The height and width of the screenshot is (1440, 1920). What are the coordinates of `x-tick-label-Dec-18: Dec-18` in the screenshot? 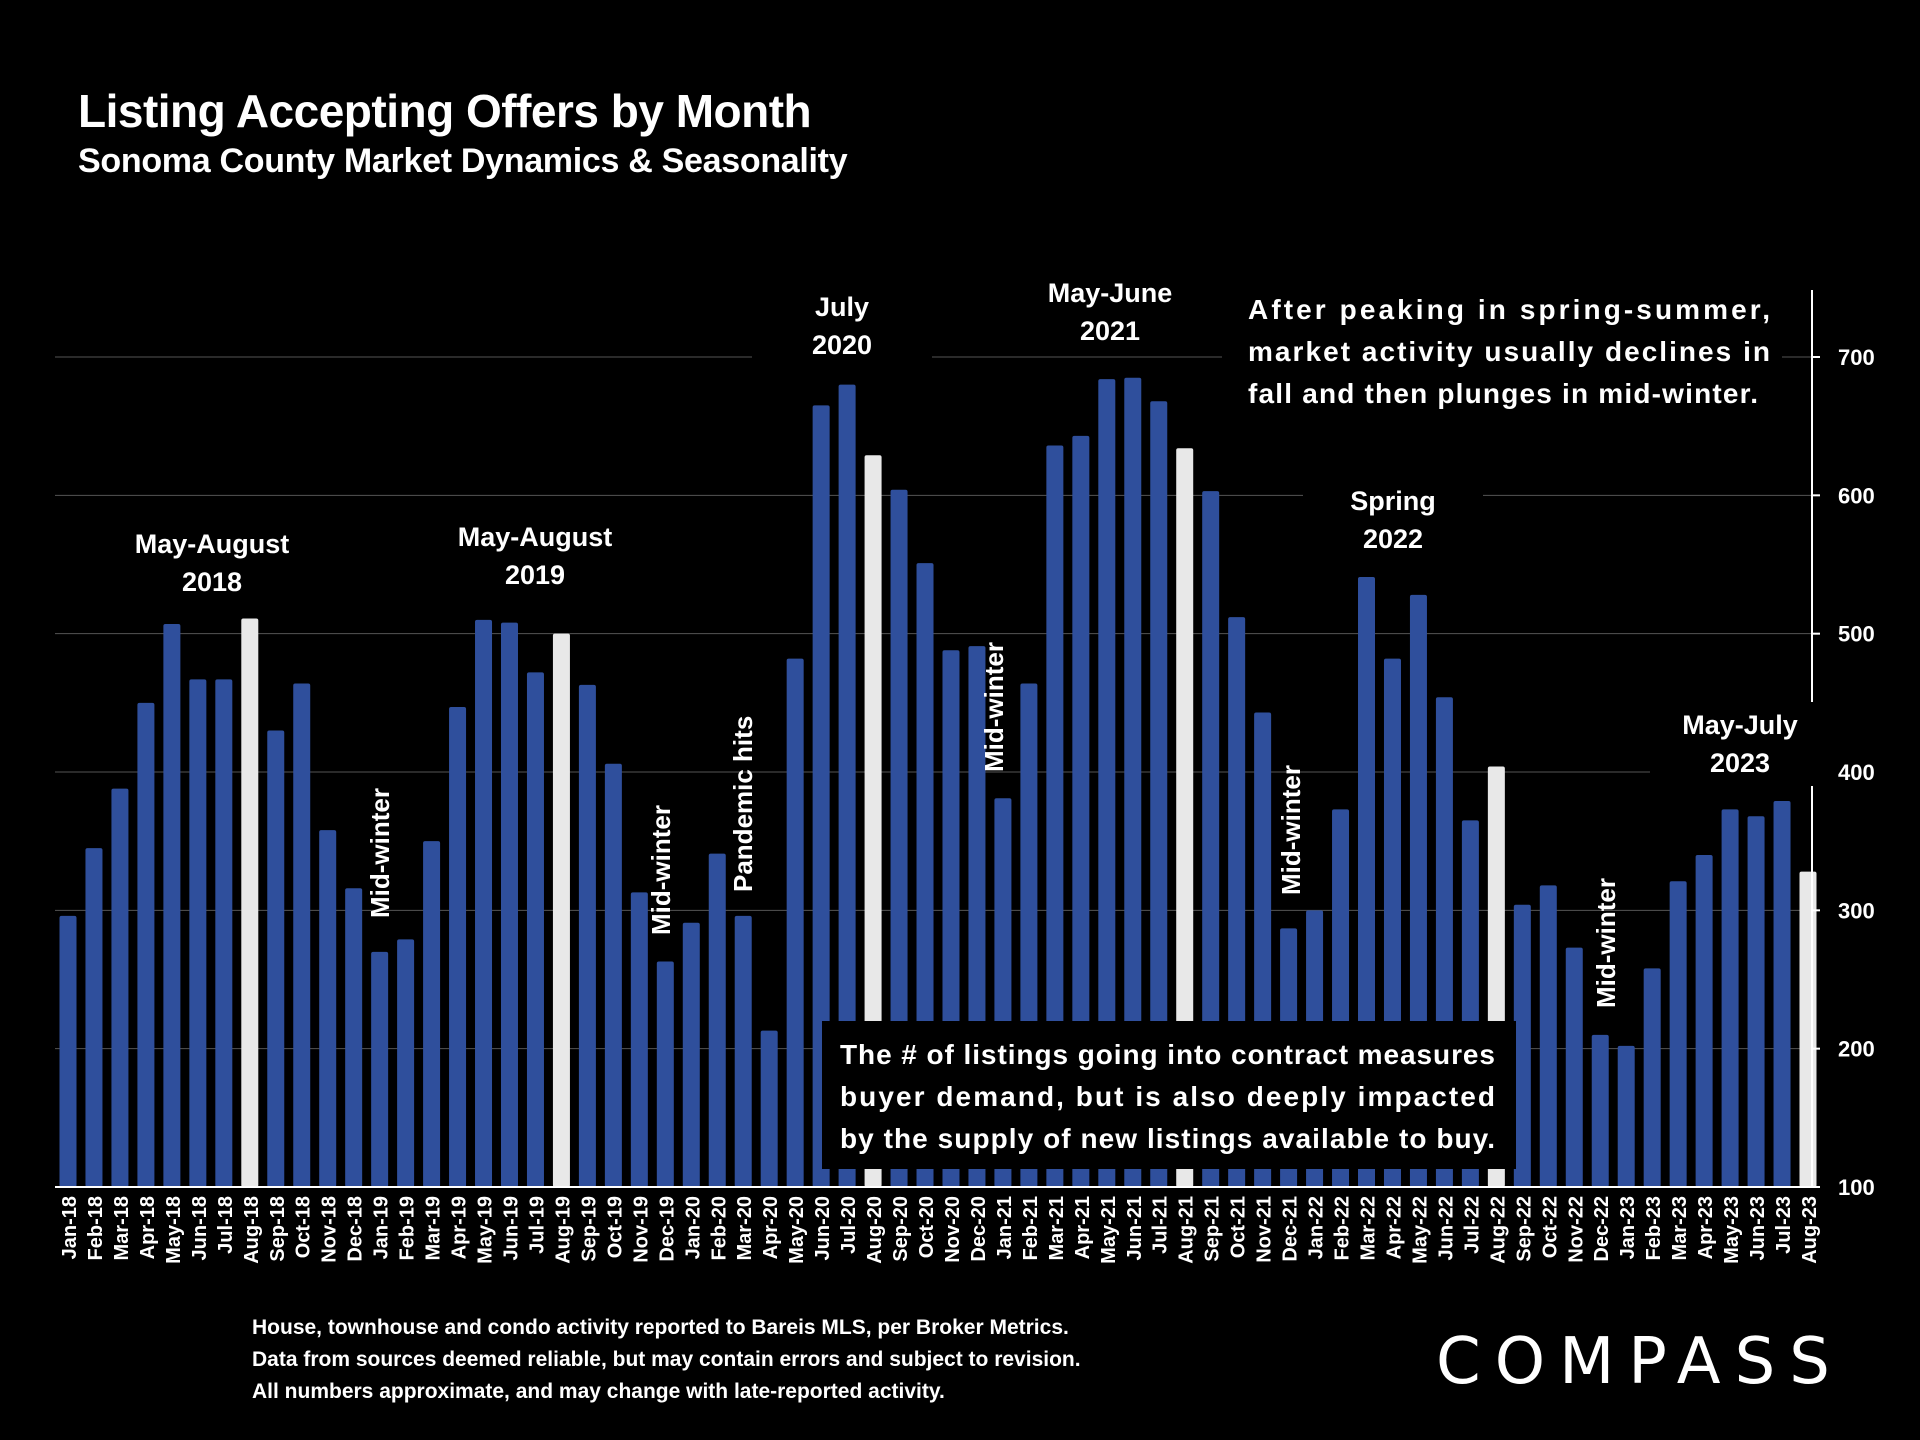 It's located at (356, 1229).